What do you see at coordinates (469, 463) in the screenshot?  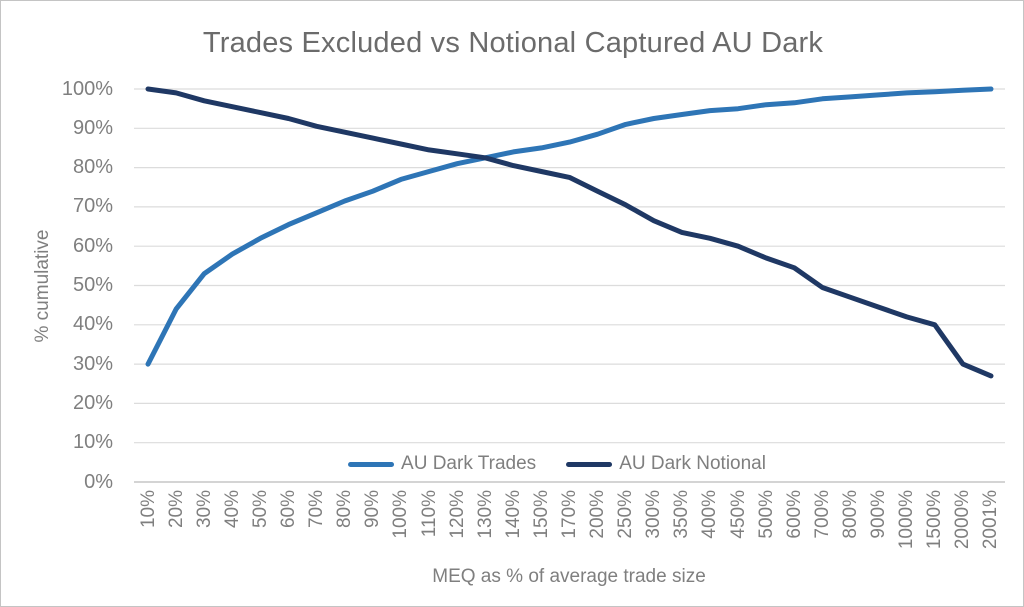 I see `legend-label: AU Dark Trades` at bounding box center [469, 463].